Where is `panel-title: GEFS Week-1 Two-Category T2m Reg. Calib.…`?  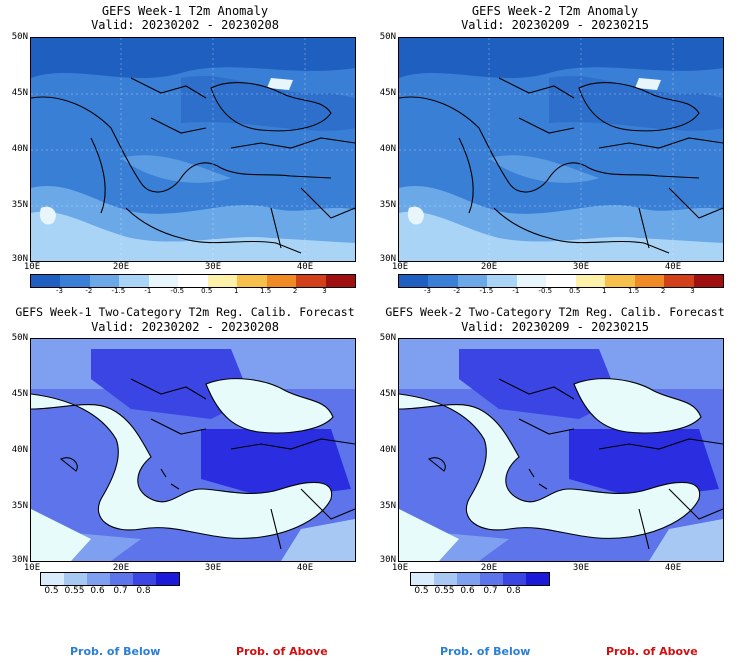
panel-title: GEFS Week-1 Two-Category T2m Reg. Calib.… is located at coordinates (185, 312).